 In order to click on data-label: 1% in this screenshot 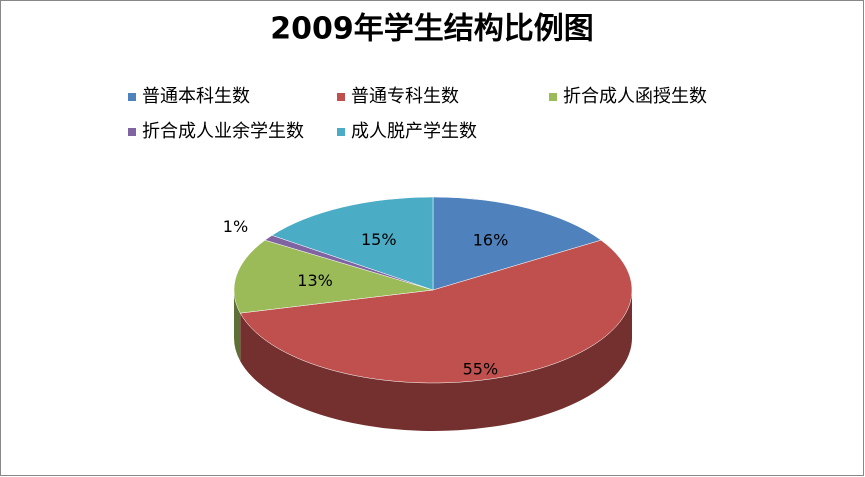, I will do `click(235, 226)`.